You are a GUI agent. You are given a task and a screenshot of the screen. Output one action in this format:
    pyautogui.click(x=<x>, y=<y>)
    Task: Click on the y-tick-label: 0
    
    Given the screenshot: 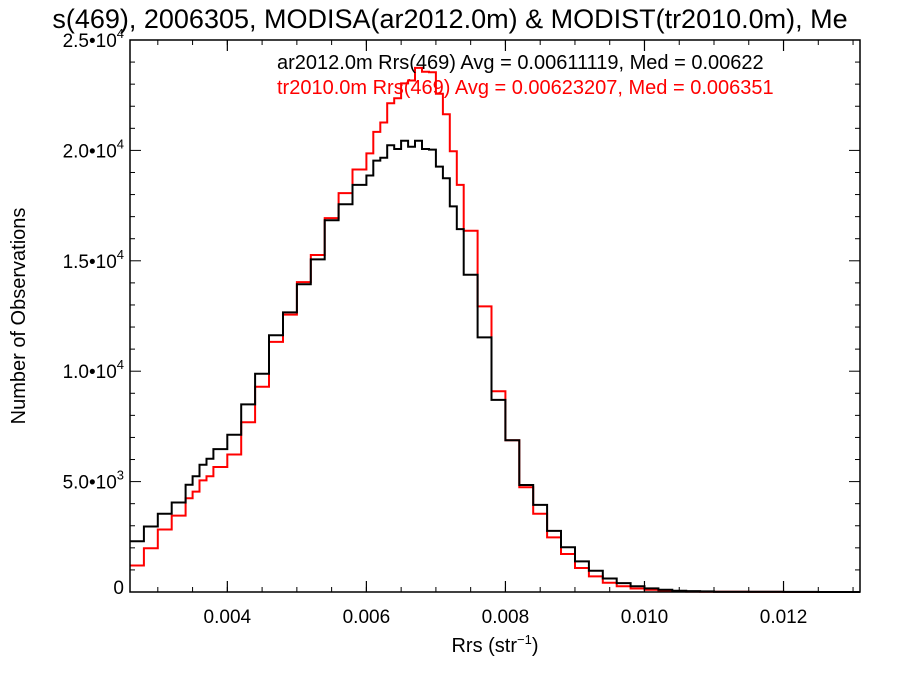 What is the action you would take?
    pyautogui.click(x=118, y=588)
    